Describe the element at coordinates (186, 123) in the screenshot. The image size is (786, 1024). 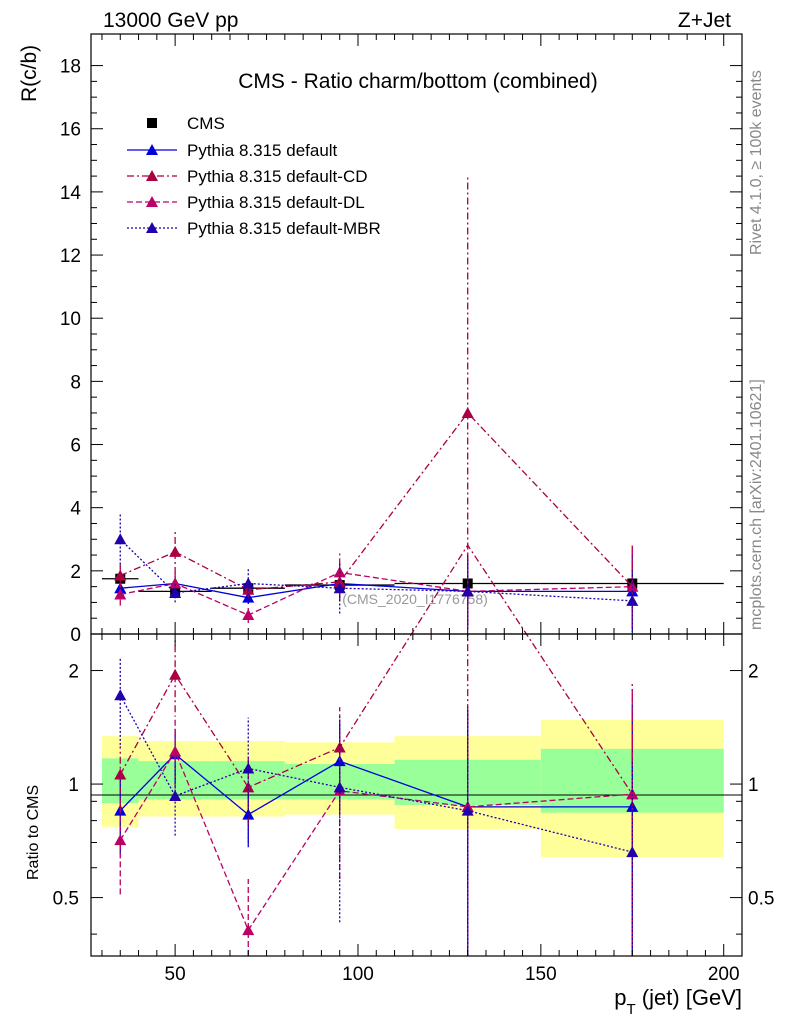
I see `legend-item-cms: CMS` at that location.